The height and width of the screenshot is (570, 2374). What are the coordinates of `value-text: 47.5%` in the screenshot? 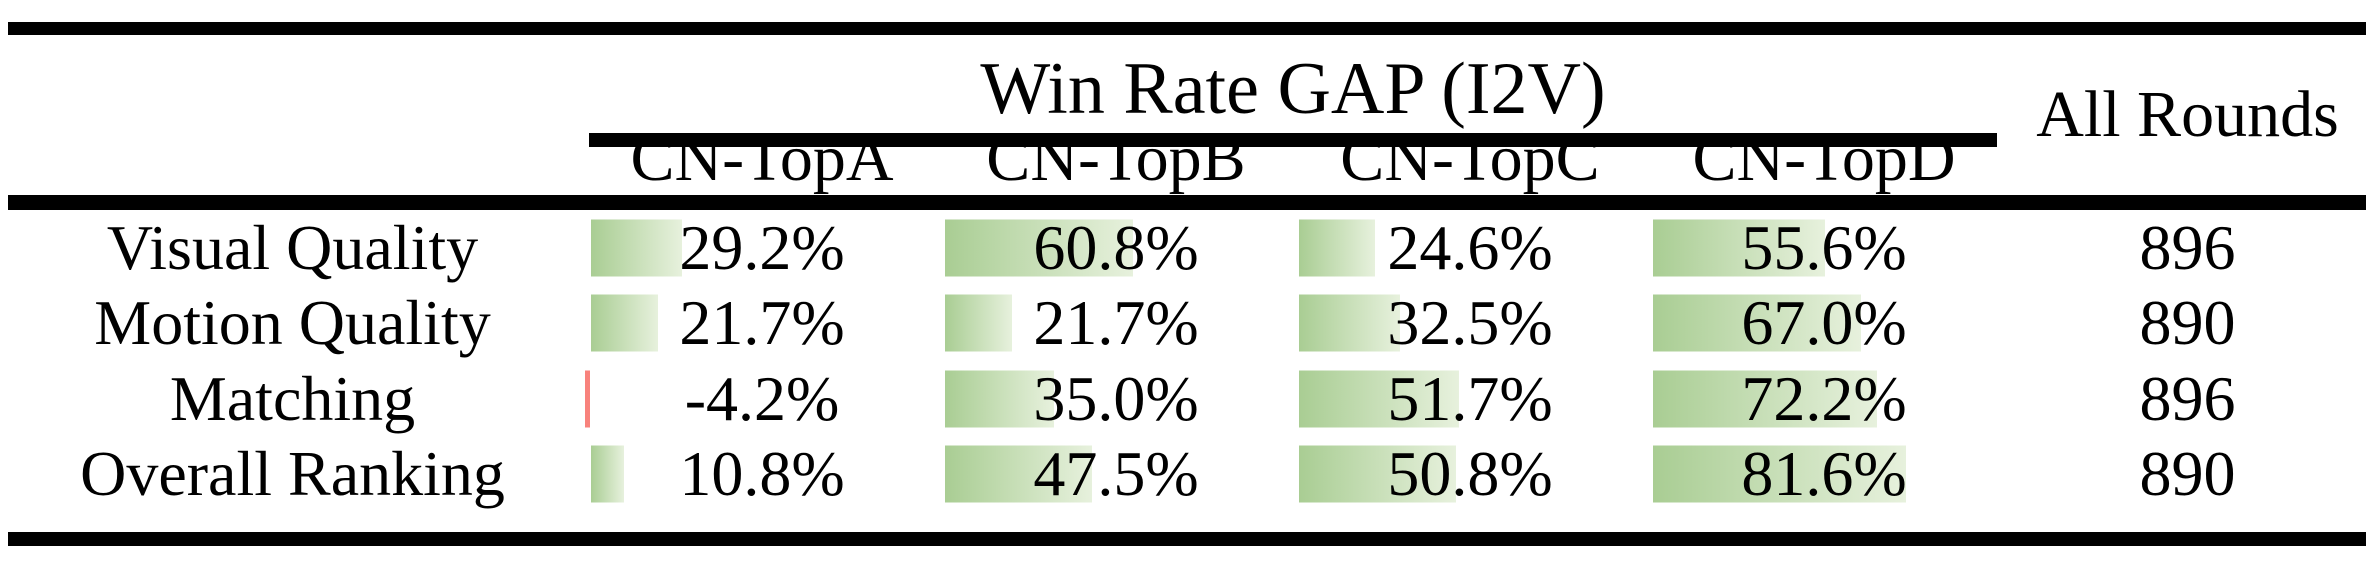 It's located at (1116, 474).